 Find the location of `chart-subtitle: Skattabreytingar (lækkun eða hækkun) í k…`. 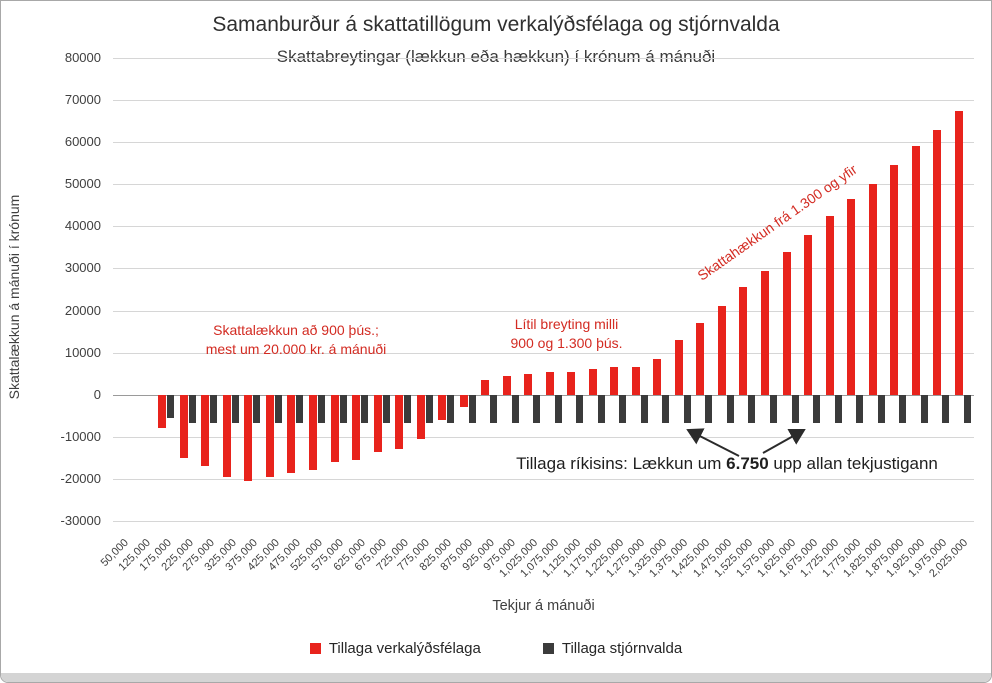

chart-subtitle: Skattabreytingar (lækkun eða hækkun) í k… is located at coordinates (496, 57).